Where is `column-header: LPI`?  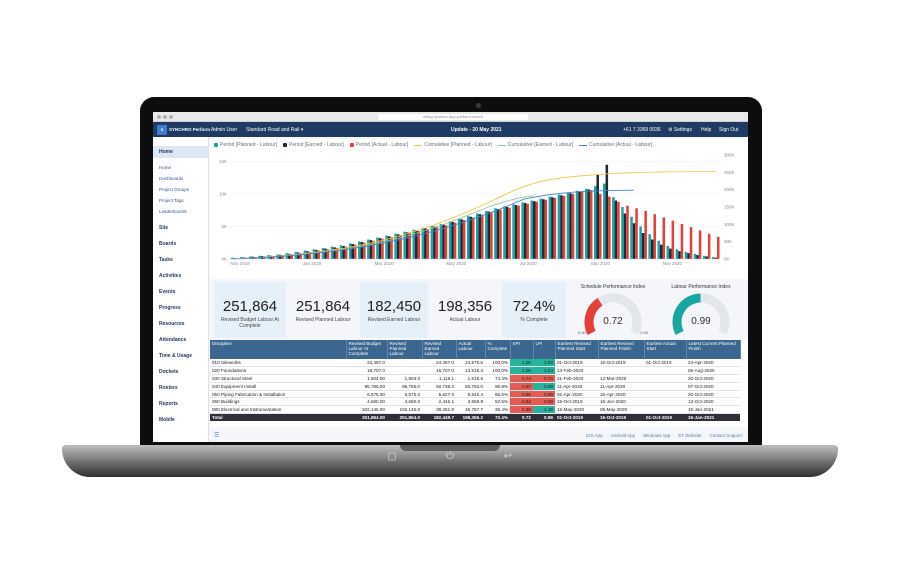 column-header: LPI is located at coordinates (544, 349).